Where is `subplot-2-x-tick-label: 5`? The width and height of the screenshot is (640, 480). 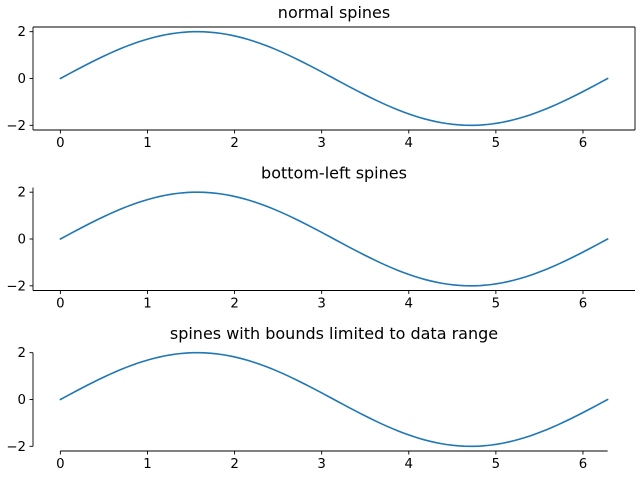 subplot-2-x-tick-label: 5 is located at coordinates (496, 304).